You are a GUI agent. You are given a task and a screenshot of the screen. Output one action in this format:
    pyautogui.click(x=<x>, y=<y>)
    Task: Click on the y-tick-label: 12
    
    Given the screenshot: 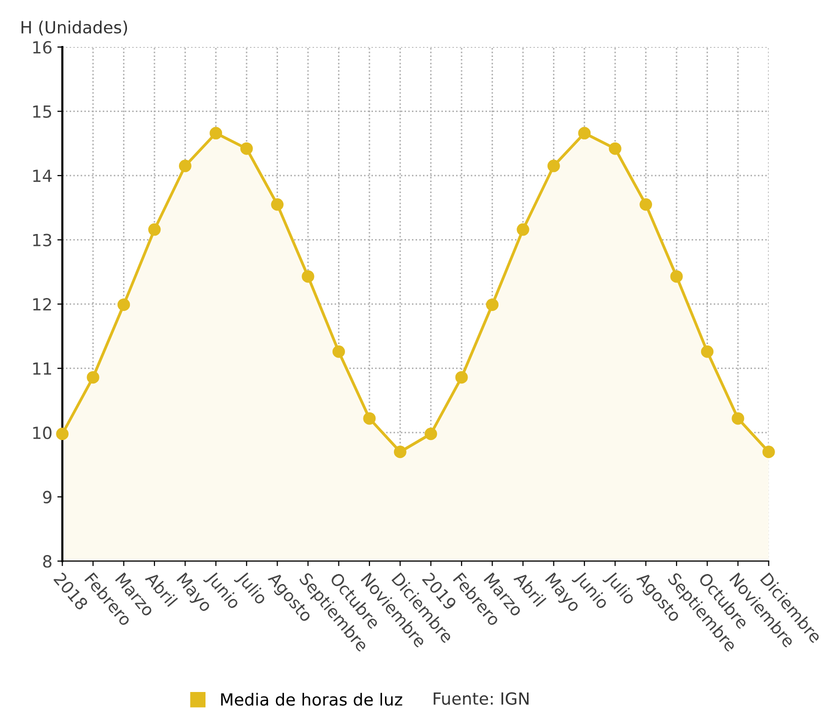 What is the action you would take?
    pyautogui.click(x=42, y=304)
    